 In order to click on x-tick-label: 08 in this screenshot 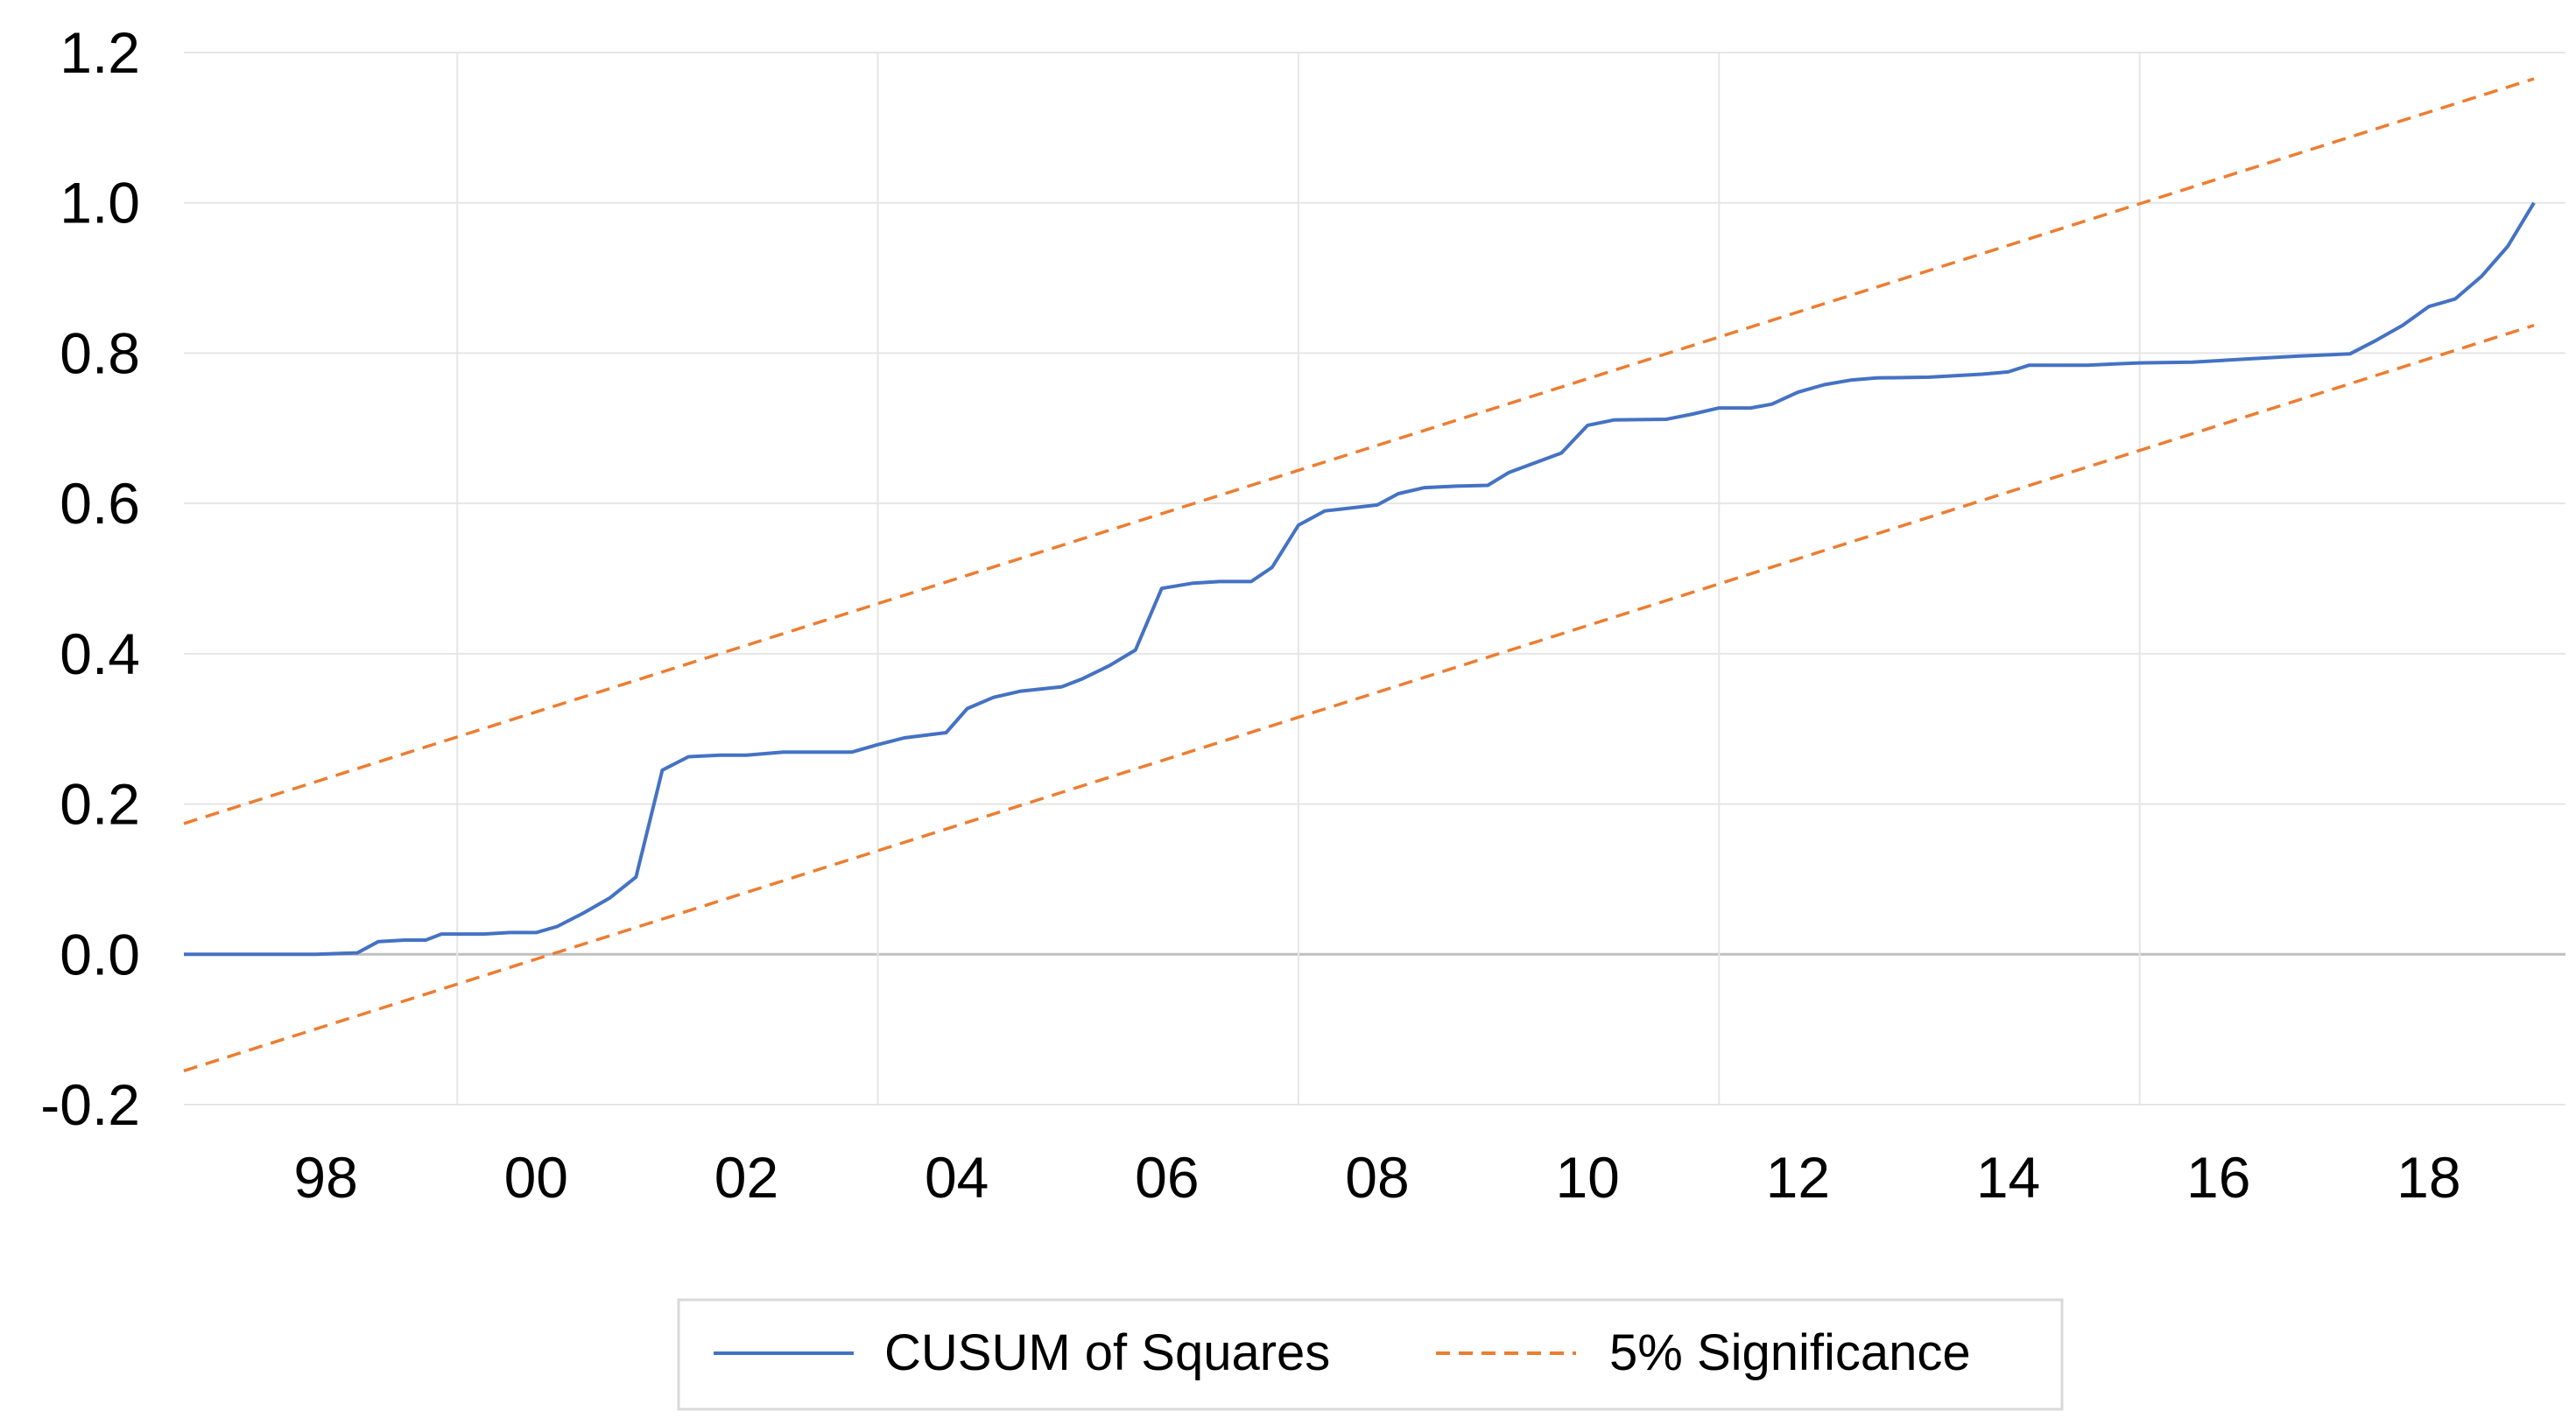, I will do `click(1377, 1177)`.